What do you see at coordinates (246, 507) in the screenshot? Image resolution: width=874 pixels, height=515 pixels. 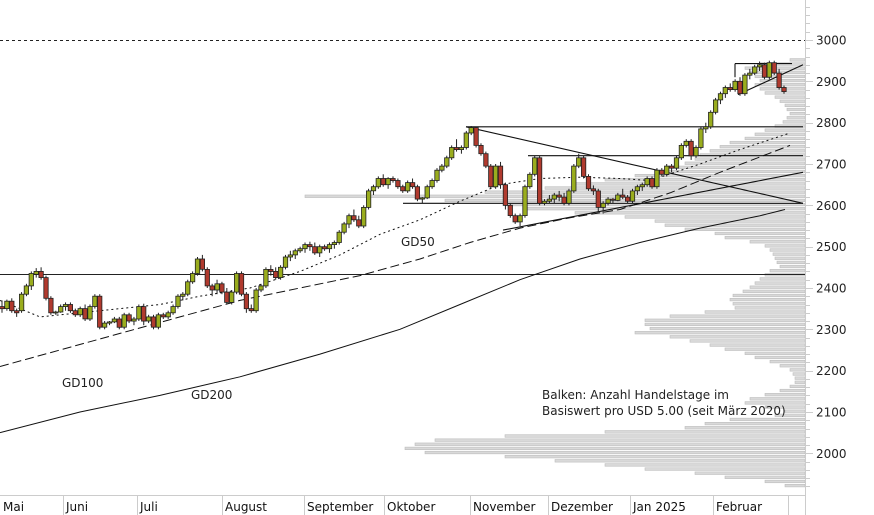 I see `x-month-label: August` at bounding box center [246, 507].